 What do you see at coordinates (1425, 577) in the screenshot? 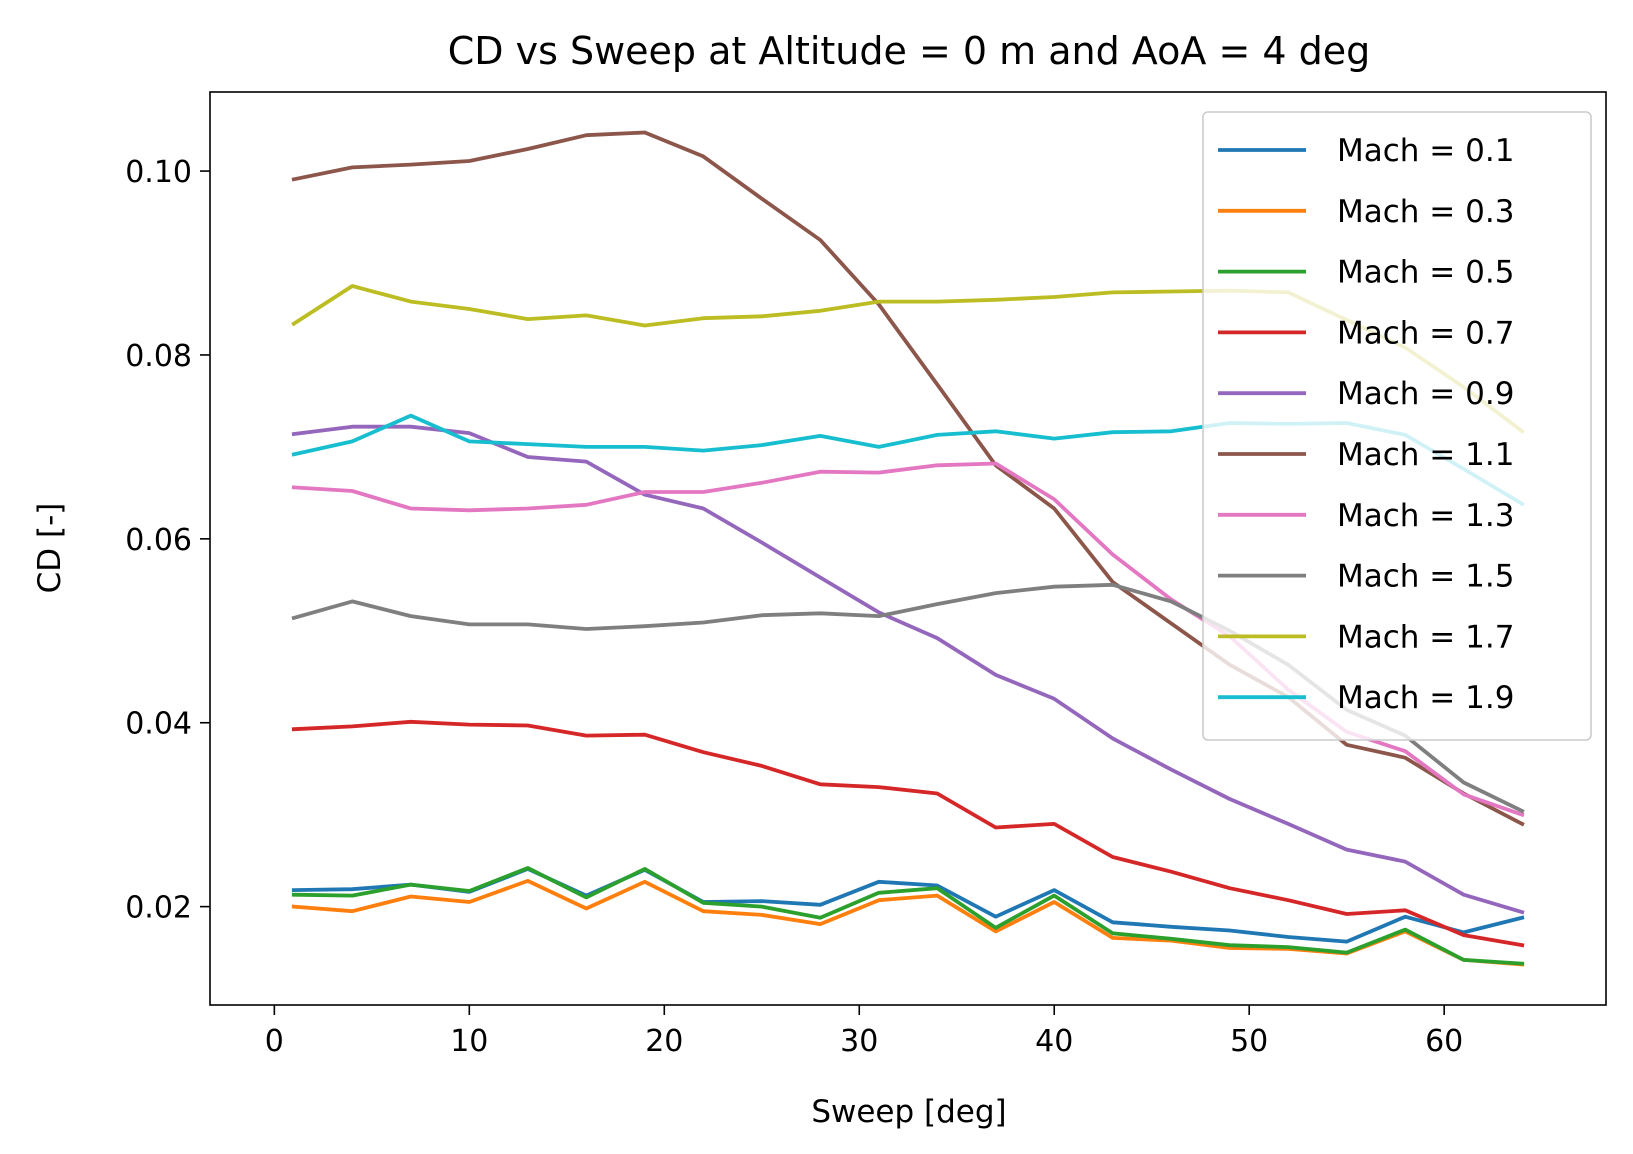
I see `legend-label-8: Mach = 1.5` at bounding box center [1425, 577].